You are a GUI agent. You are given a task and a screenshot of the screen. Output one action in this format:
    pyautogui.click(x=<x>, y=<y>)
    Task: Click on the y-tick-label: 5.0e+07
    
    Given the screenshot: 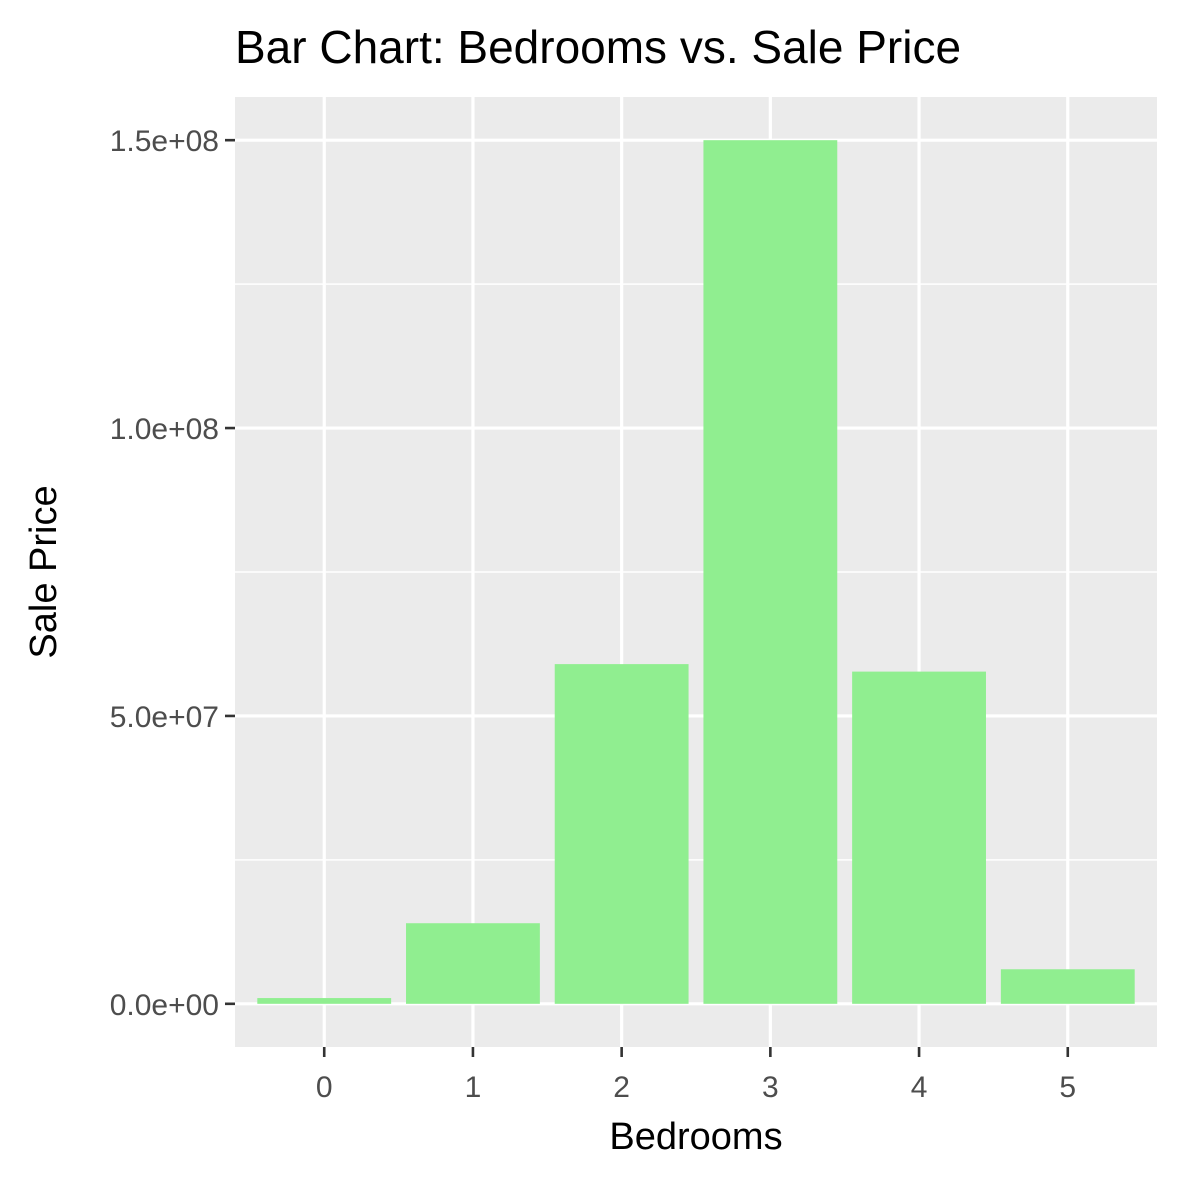 What is the action you would take?
    pyautogui.click(x=164, y=717)
    